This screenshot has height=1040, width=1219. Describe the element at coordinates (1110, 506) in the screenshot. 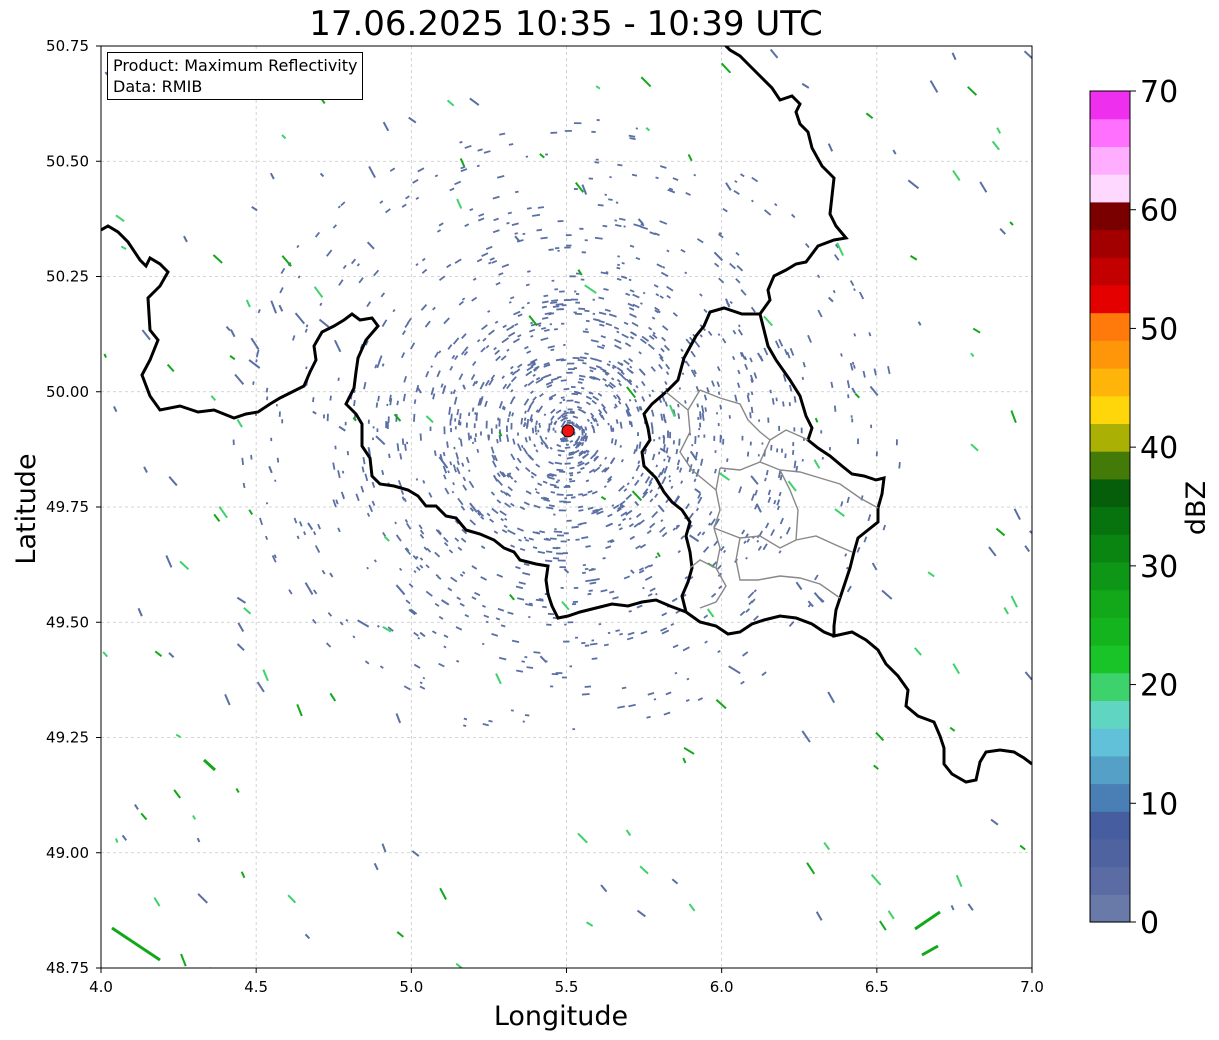

I see `colorbar-frame` at that location.